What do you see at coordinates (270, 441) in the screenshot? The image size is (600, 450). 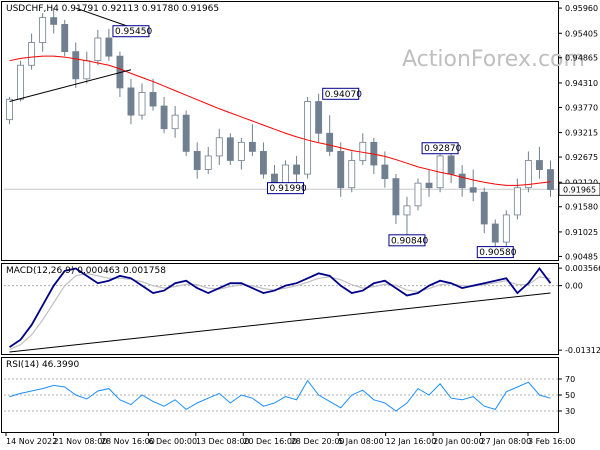 I see `time-tick-label: 20 Dec 16:00` at bounding box center [270, 441].